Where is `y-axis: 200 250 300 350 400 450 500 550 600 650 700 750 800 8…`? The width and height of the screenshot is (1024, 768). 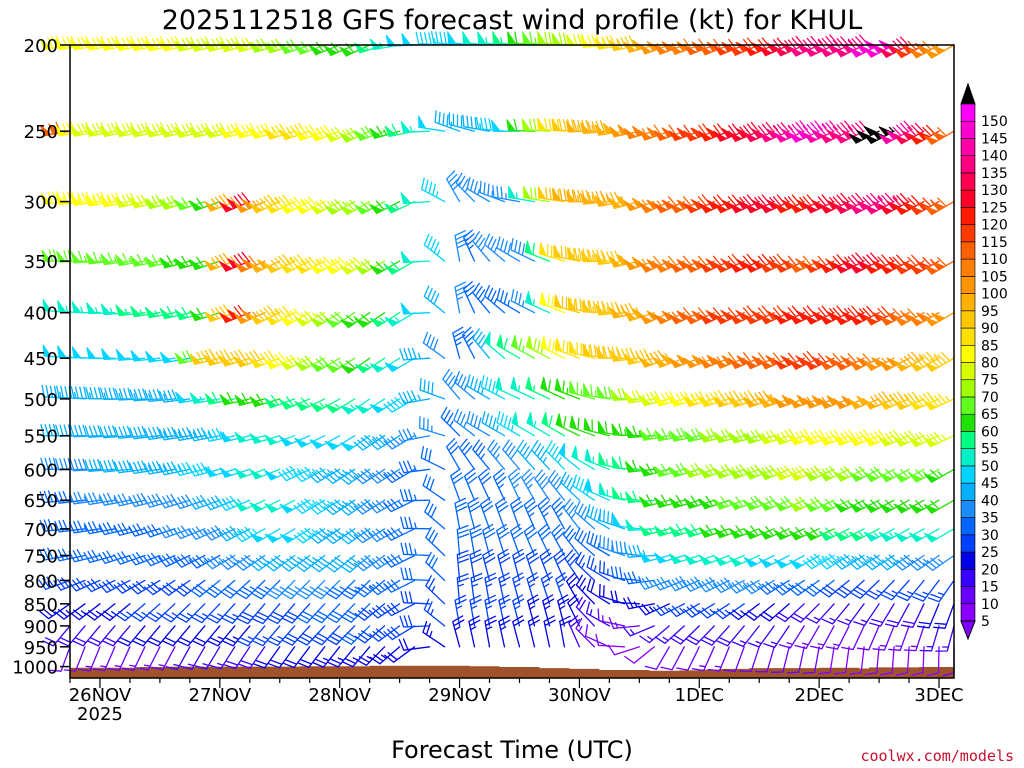 y-axis: 200 250 300 350 400 450 500 550 600 650 700 750 800 8… is located at coordinates (41, 357).